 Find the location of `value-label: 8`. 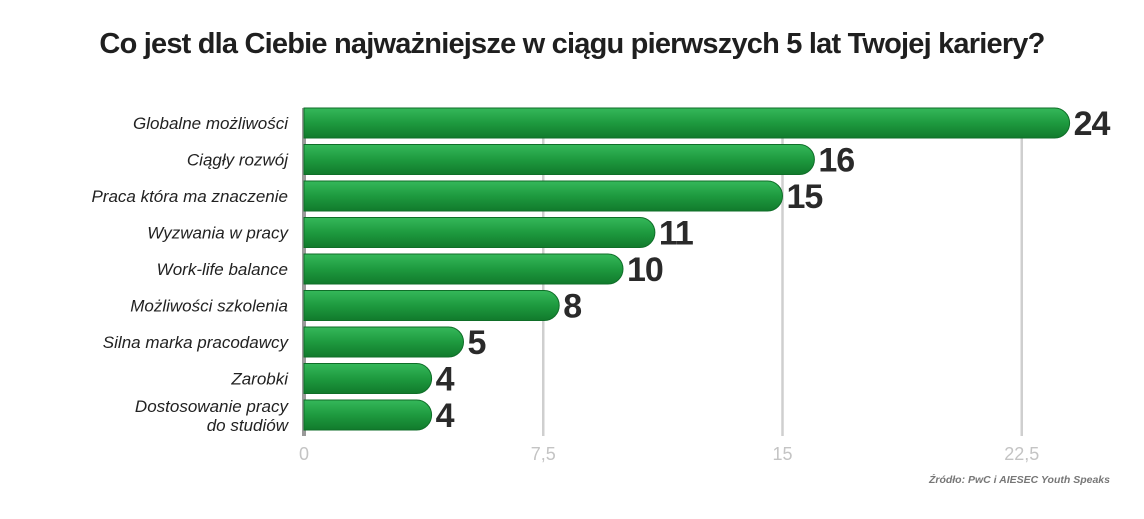

value-label: 8 is located at coordinates (572, 307).